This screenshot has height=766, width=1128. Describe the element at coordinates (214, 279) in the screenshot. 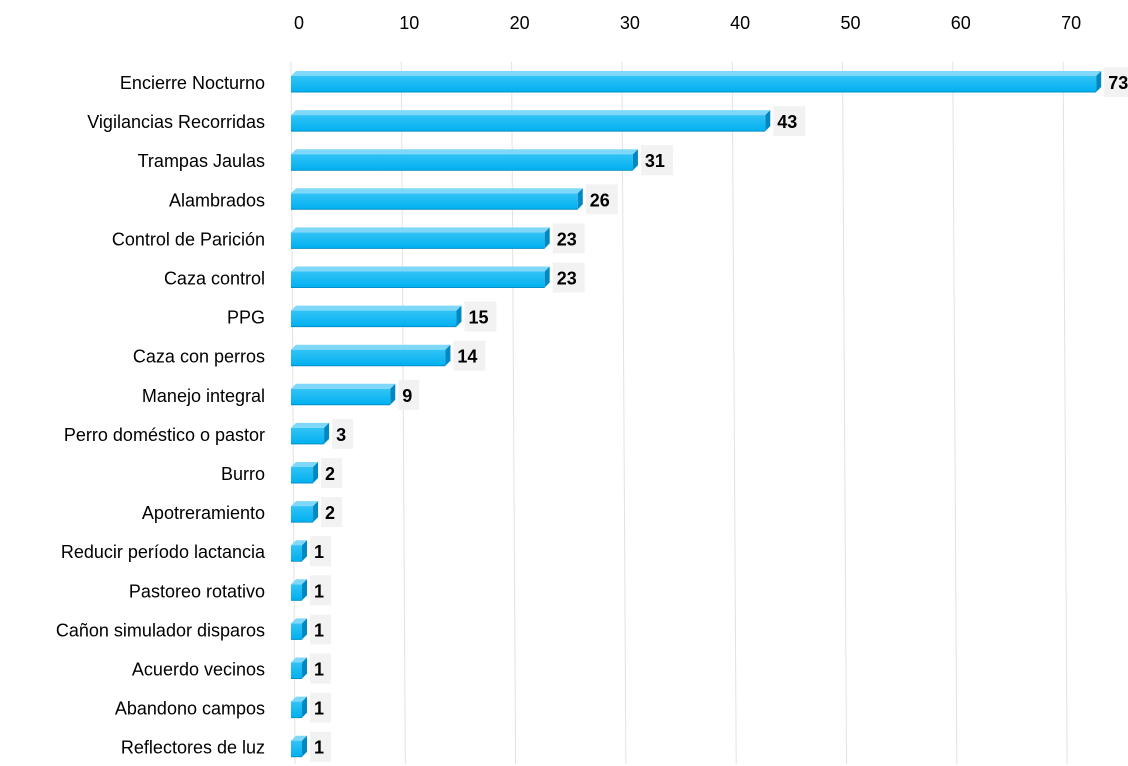

I see `category-label: Caza control` at that location.